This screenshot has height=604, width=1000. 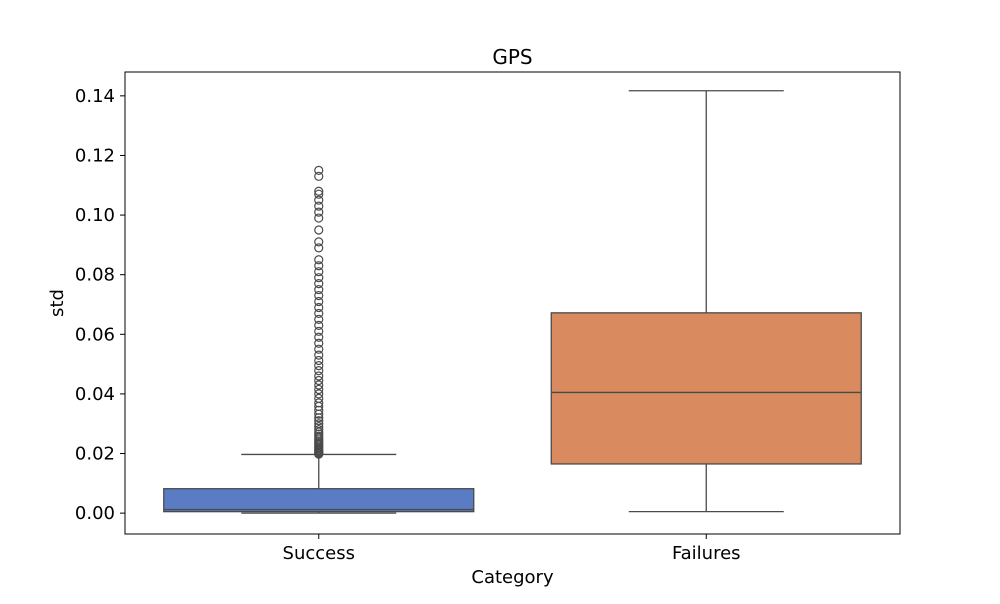 What do you see at coordinates (95, 513) in the screenshot?
I see `y-tick-label: 0.00` at bounding box center [95, 513].